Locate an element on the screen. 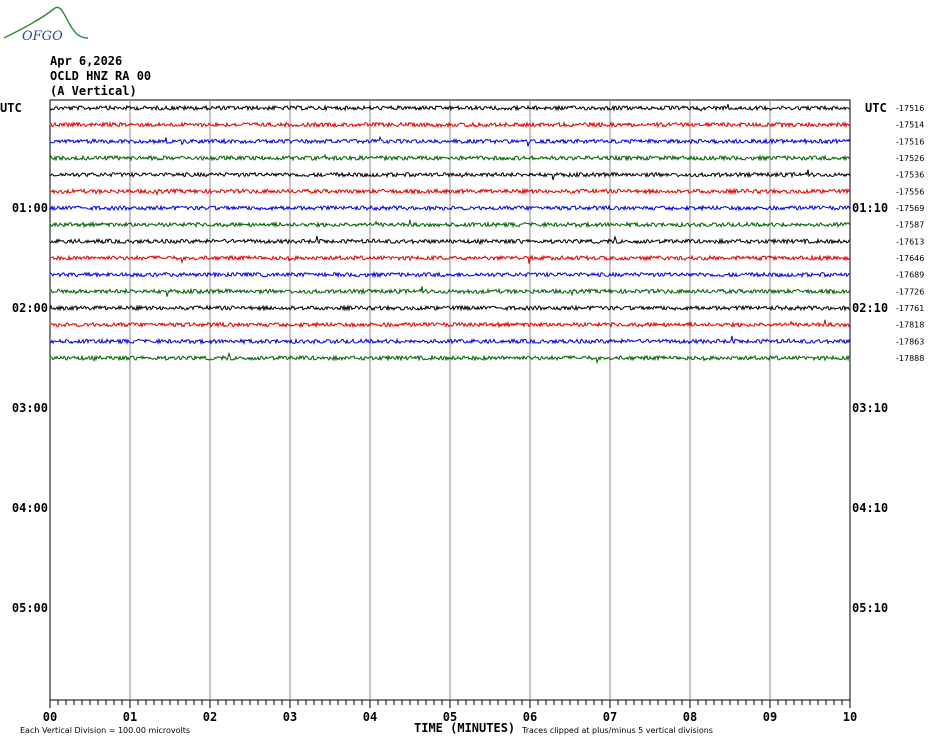  x-tick-label: 07 is located at coordinates (610, 717).